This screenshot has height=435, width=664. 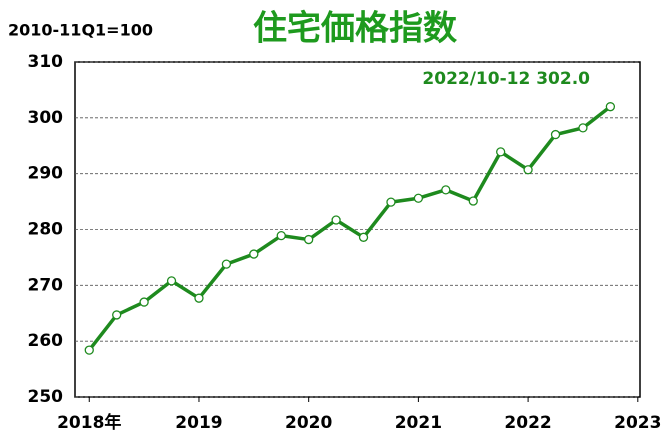 I want to click on x-tick-label: 2021, so click(x=418, y=423).